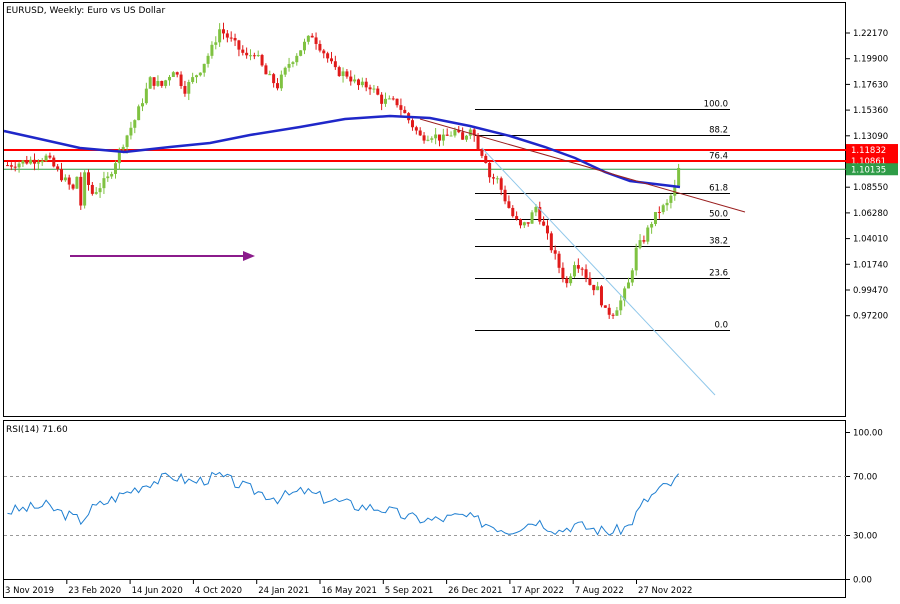 This screenshot has height=604, width=900. What do you see at coordinates (157, 591) in the screenshot?
I see `time-tick-label: 14 Jun 2020` at bounding box center [157, 591].